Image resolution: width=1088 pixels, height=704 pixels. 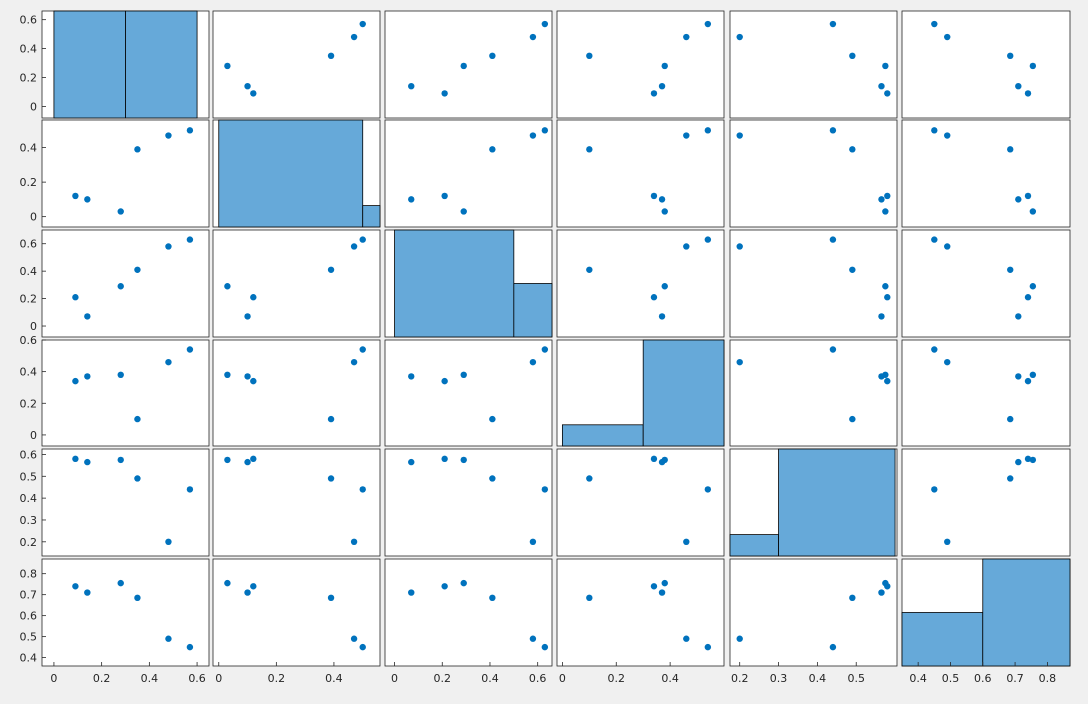 What do you see at coordinates (29, 542) in the screenshot?
I see `ytick-label-5-1: 0.2` at bounding box center [29, 542].